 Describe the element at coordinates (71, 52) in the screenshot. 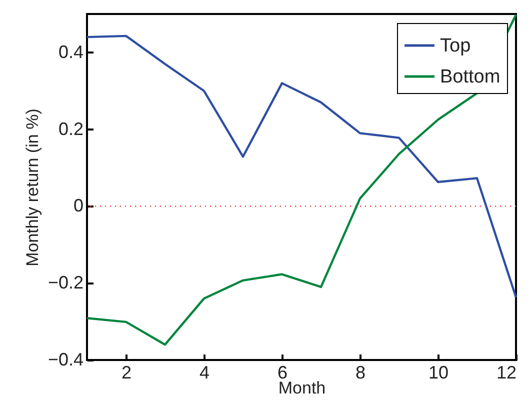

I see `y-tick-label: 0.4` at that location.